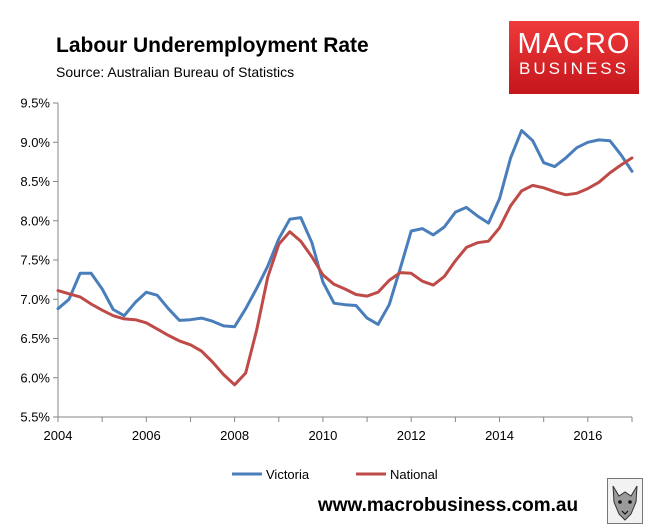  I want to click on y-tick-label: 9.5%, so click(35, 103).